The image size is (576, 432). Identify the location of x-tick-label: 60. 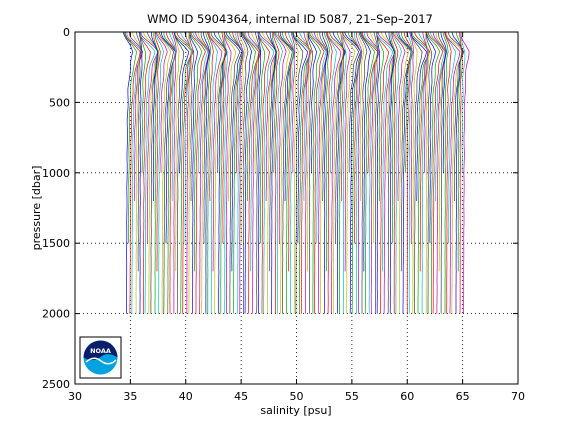
(407, 396).